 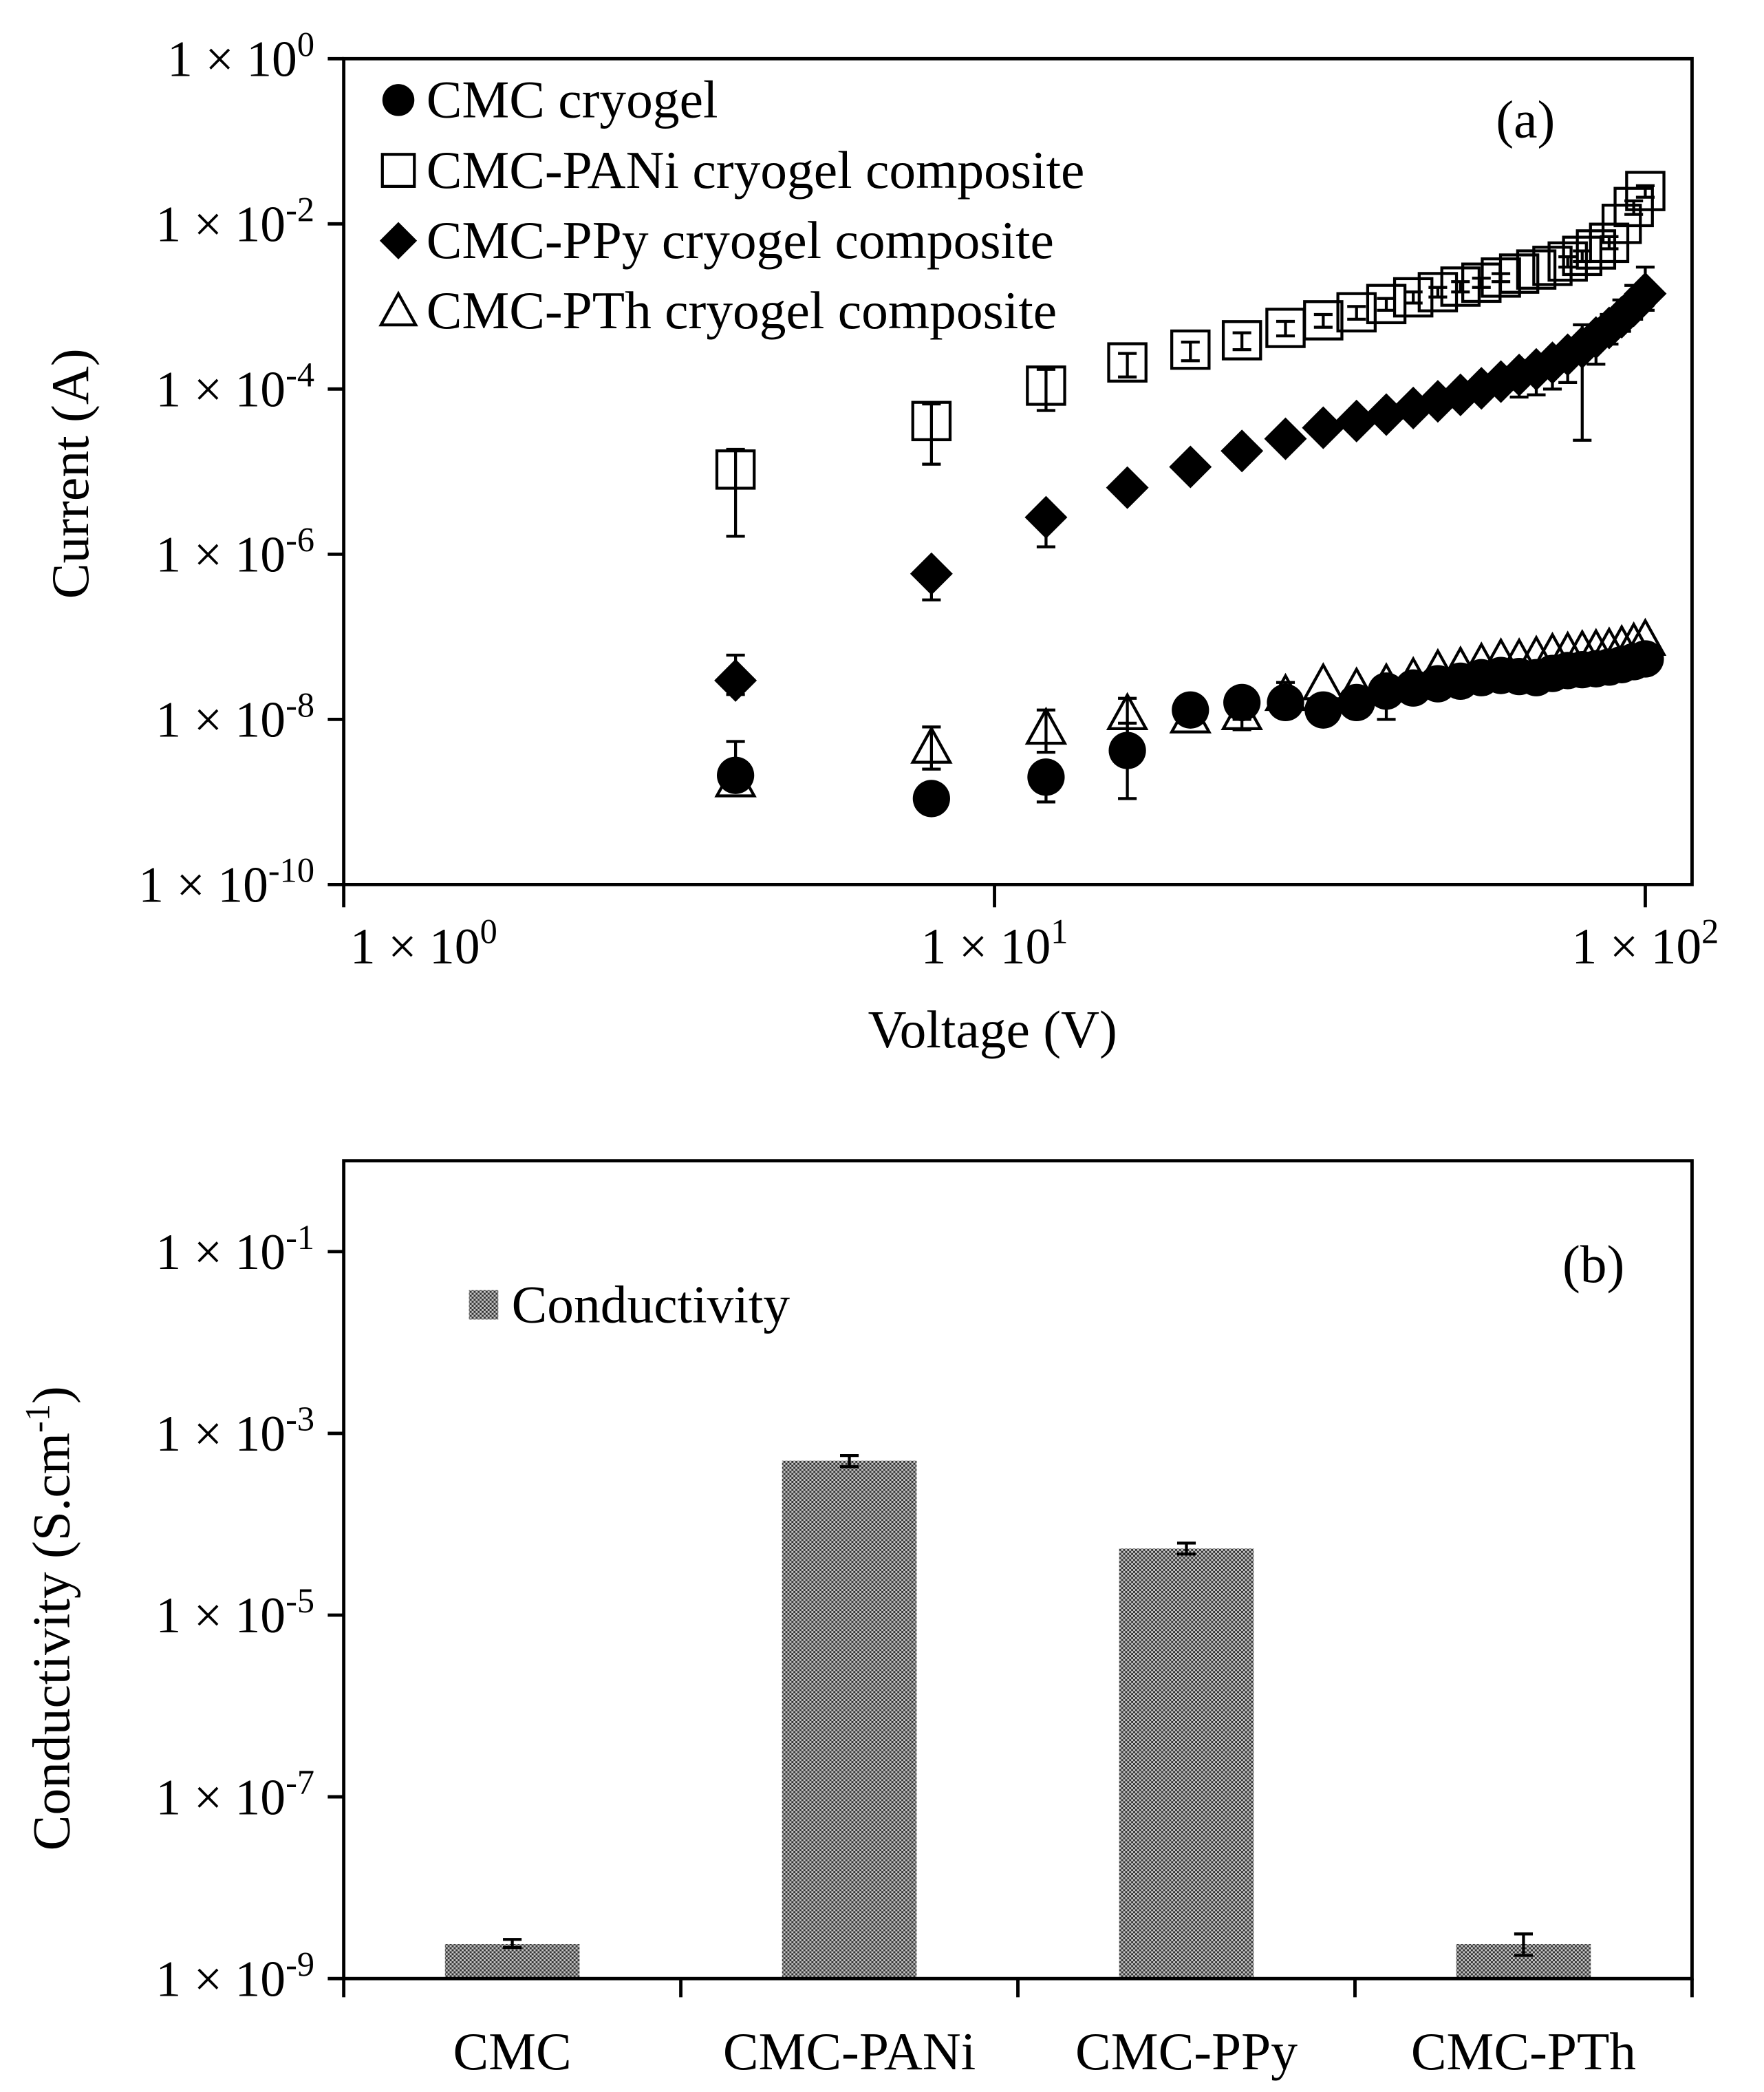 I want to click on tick-exponent: -6, so click(x=300, y=539).